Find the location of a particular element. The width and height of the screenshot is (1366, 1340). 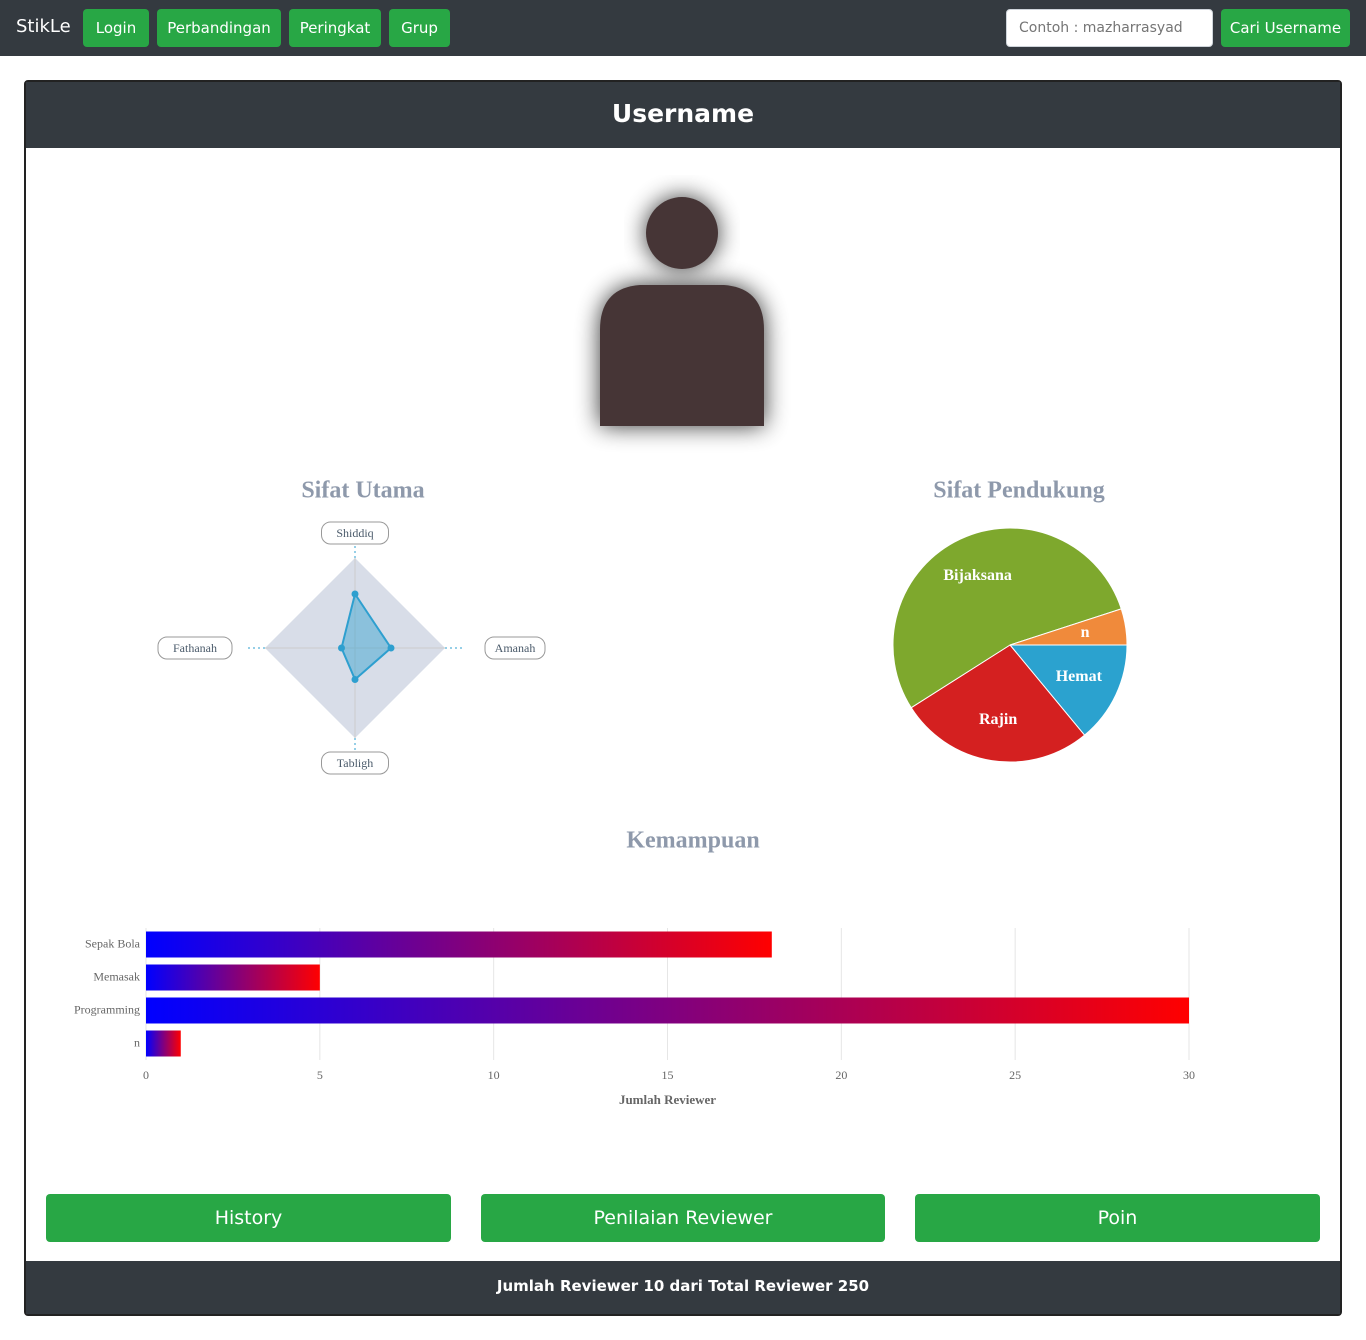

y-tick-label: n is located at coordinates (137, 1042).